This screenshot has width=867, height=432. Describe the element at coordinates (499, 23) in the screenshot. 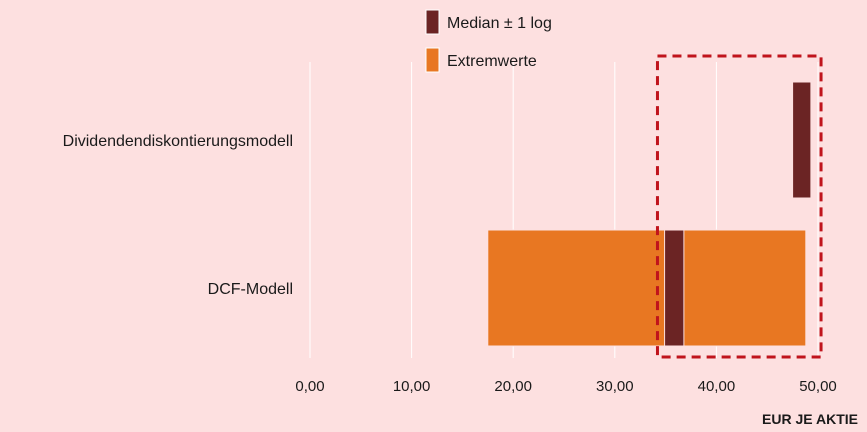

I see `legend-label-0: Median ± 1 log` at that location.